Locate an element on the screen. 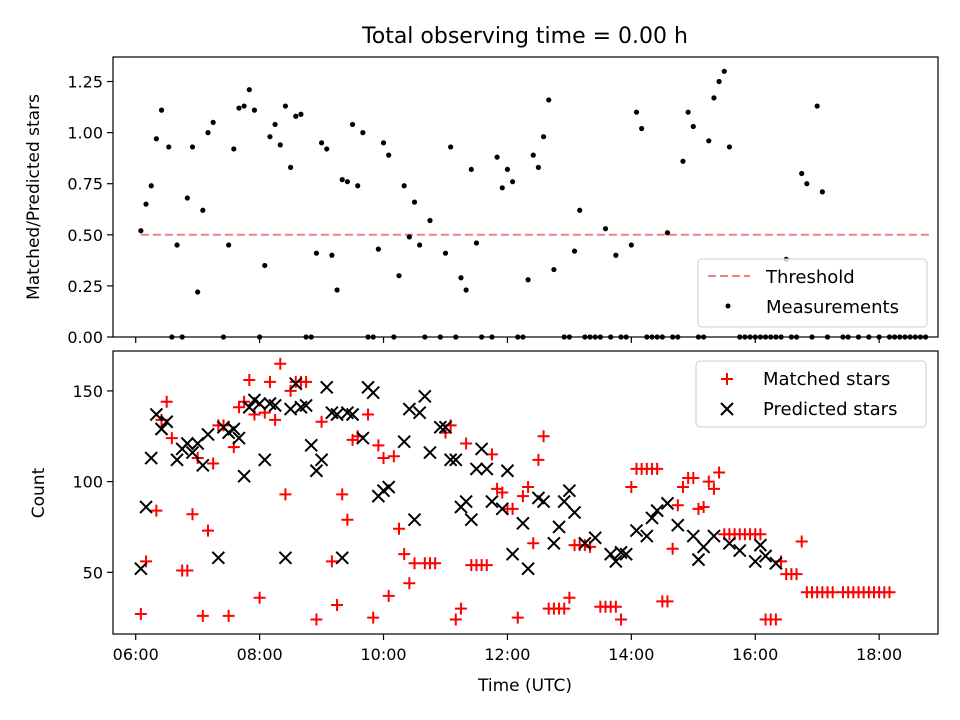 This screenshot has width=960, height=720. legend-predicted-label: Predicted stars is located at coordinates (830, 409).